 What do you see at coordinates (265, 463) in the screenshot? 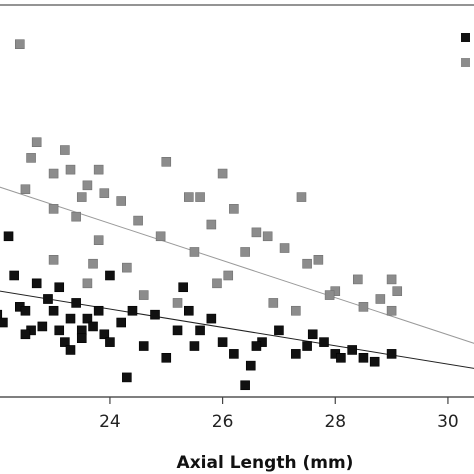
I see `x-axis-title: Axial Length (mm)` at bounding box center [265, 463].